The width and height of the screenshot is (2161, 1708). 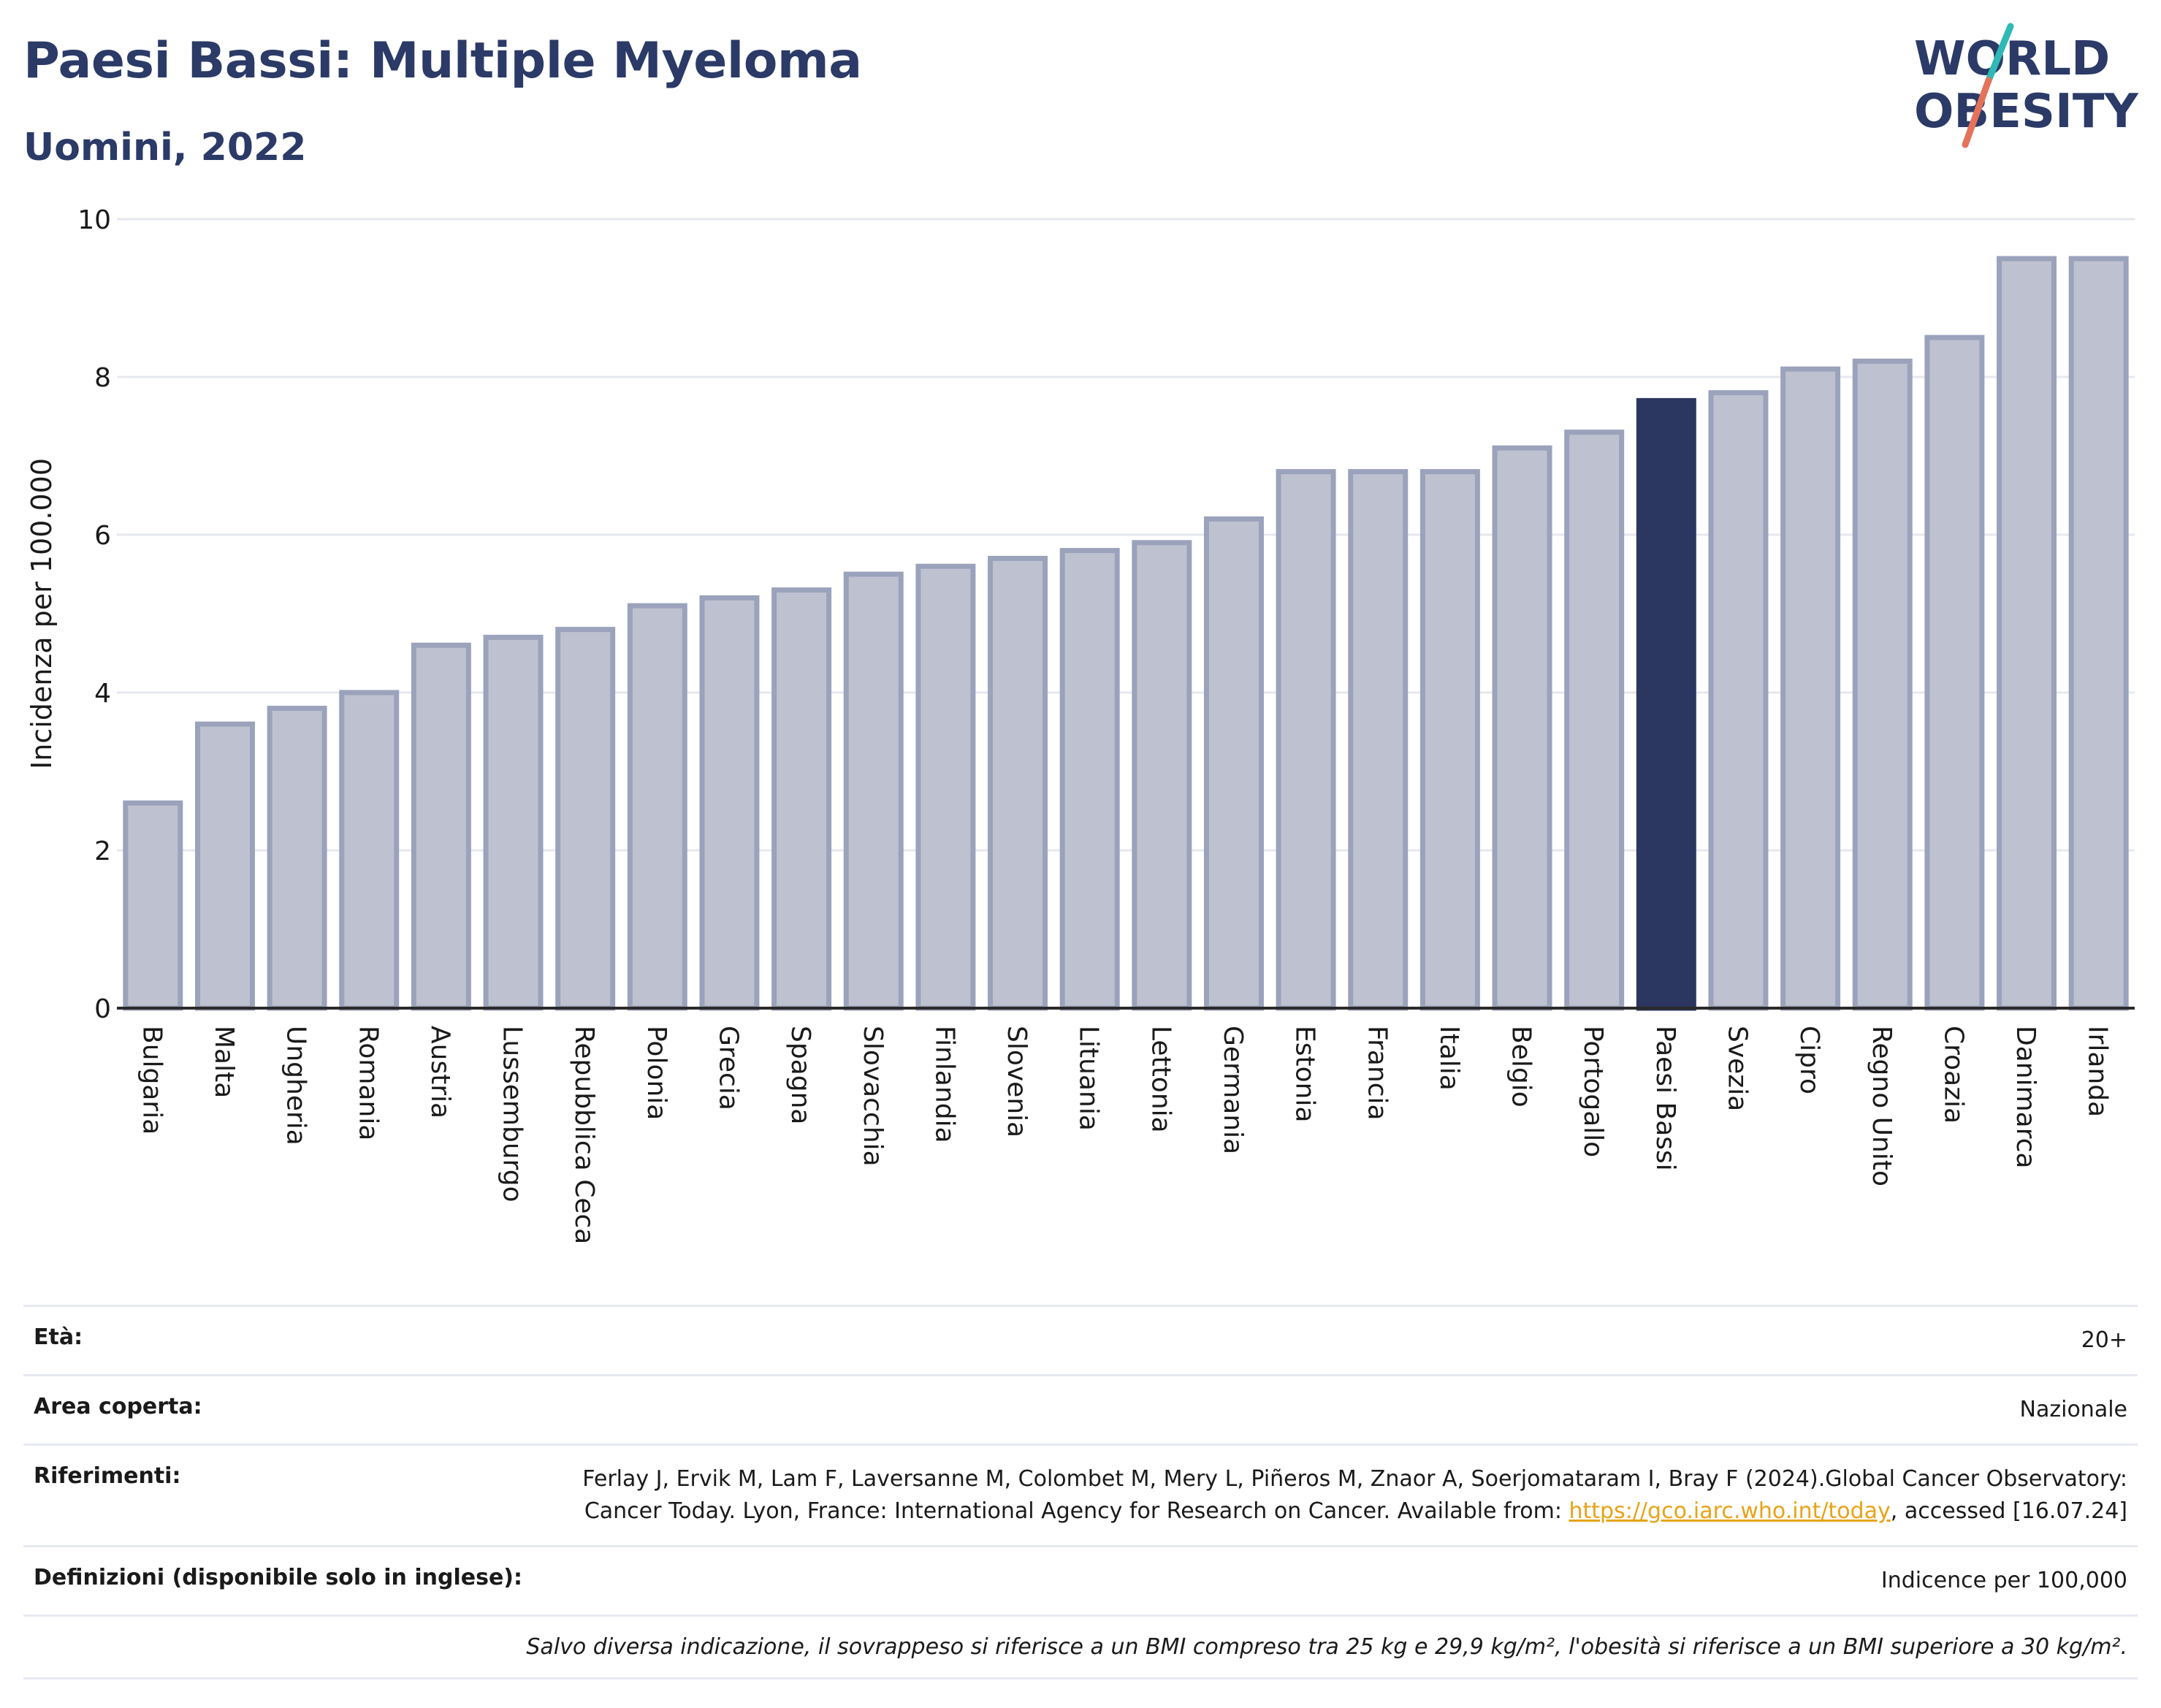 What do you see at coordinates (1977, 113) in the screenshot?
I see `logo-slash-coral` at bounding box center [1977, 113].